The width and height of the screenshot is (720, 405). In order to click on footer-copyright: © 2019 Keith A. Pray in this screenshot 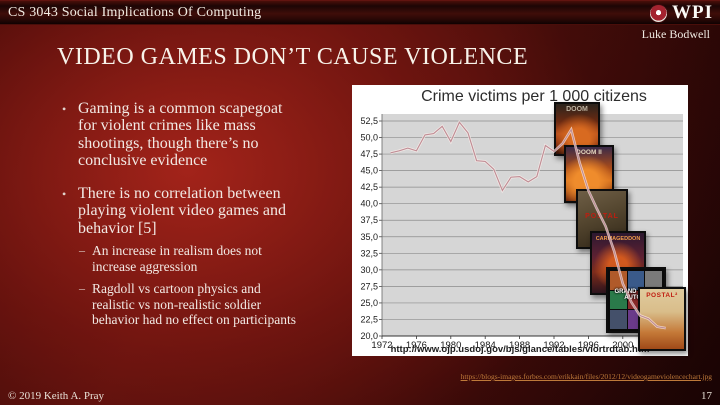, I will do `click(56, 396)`.